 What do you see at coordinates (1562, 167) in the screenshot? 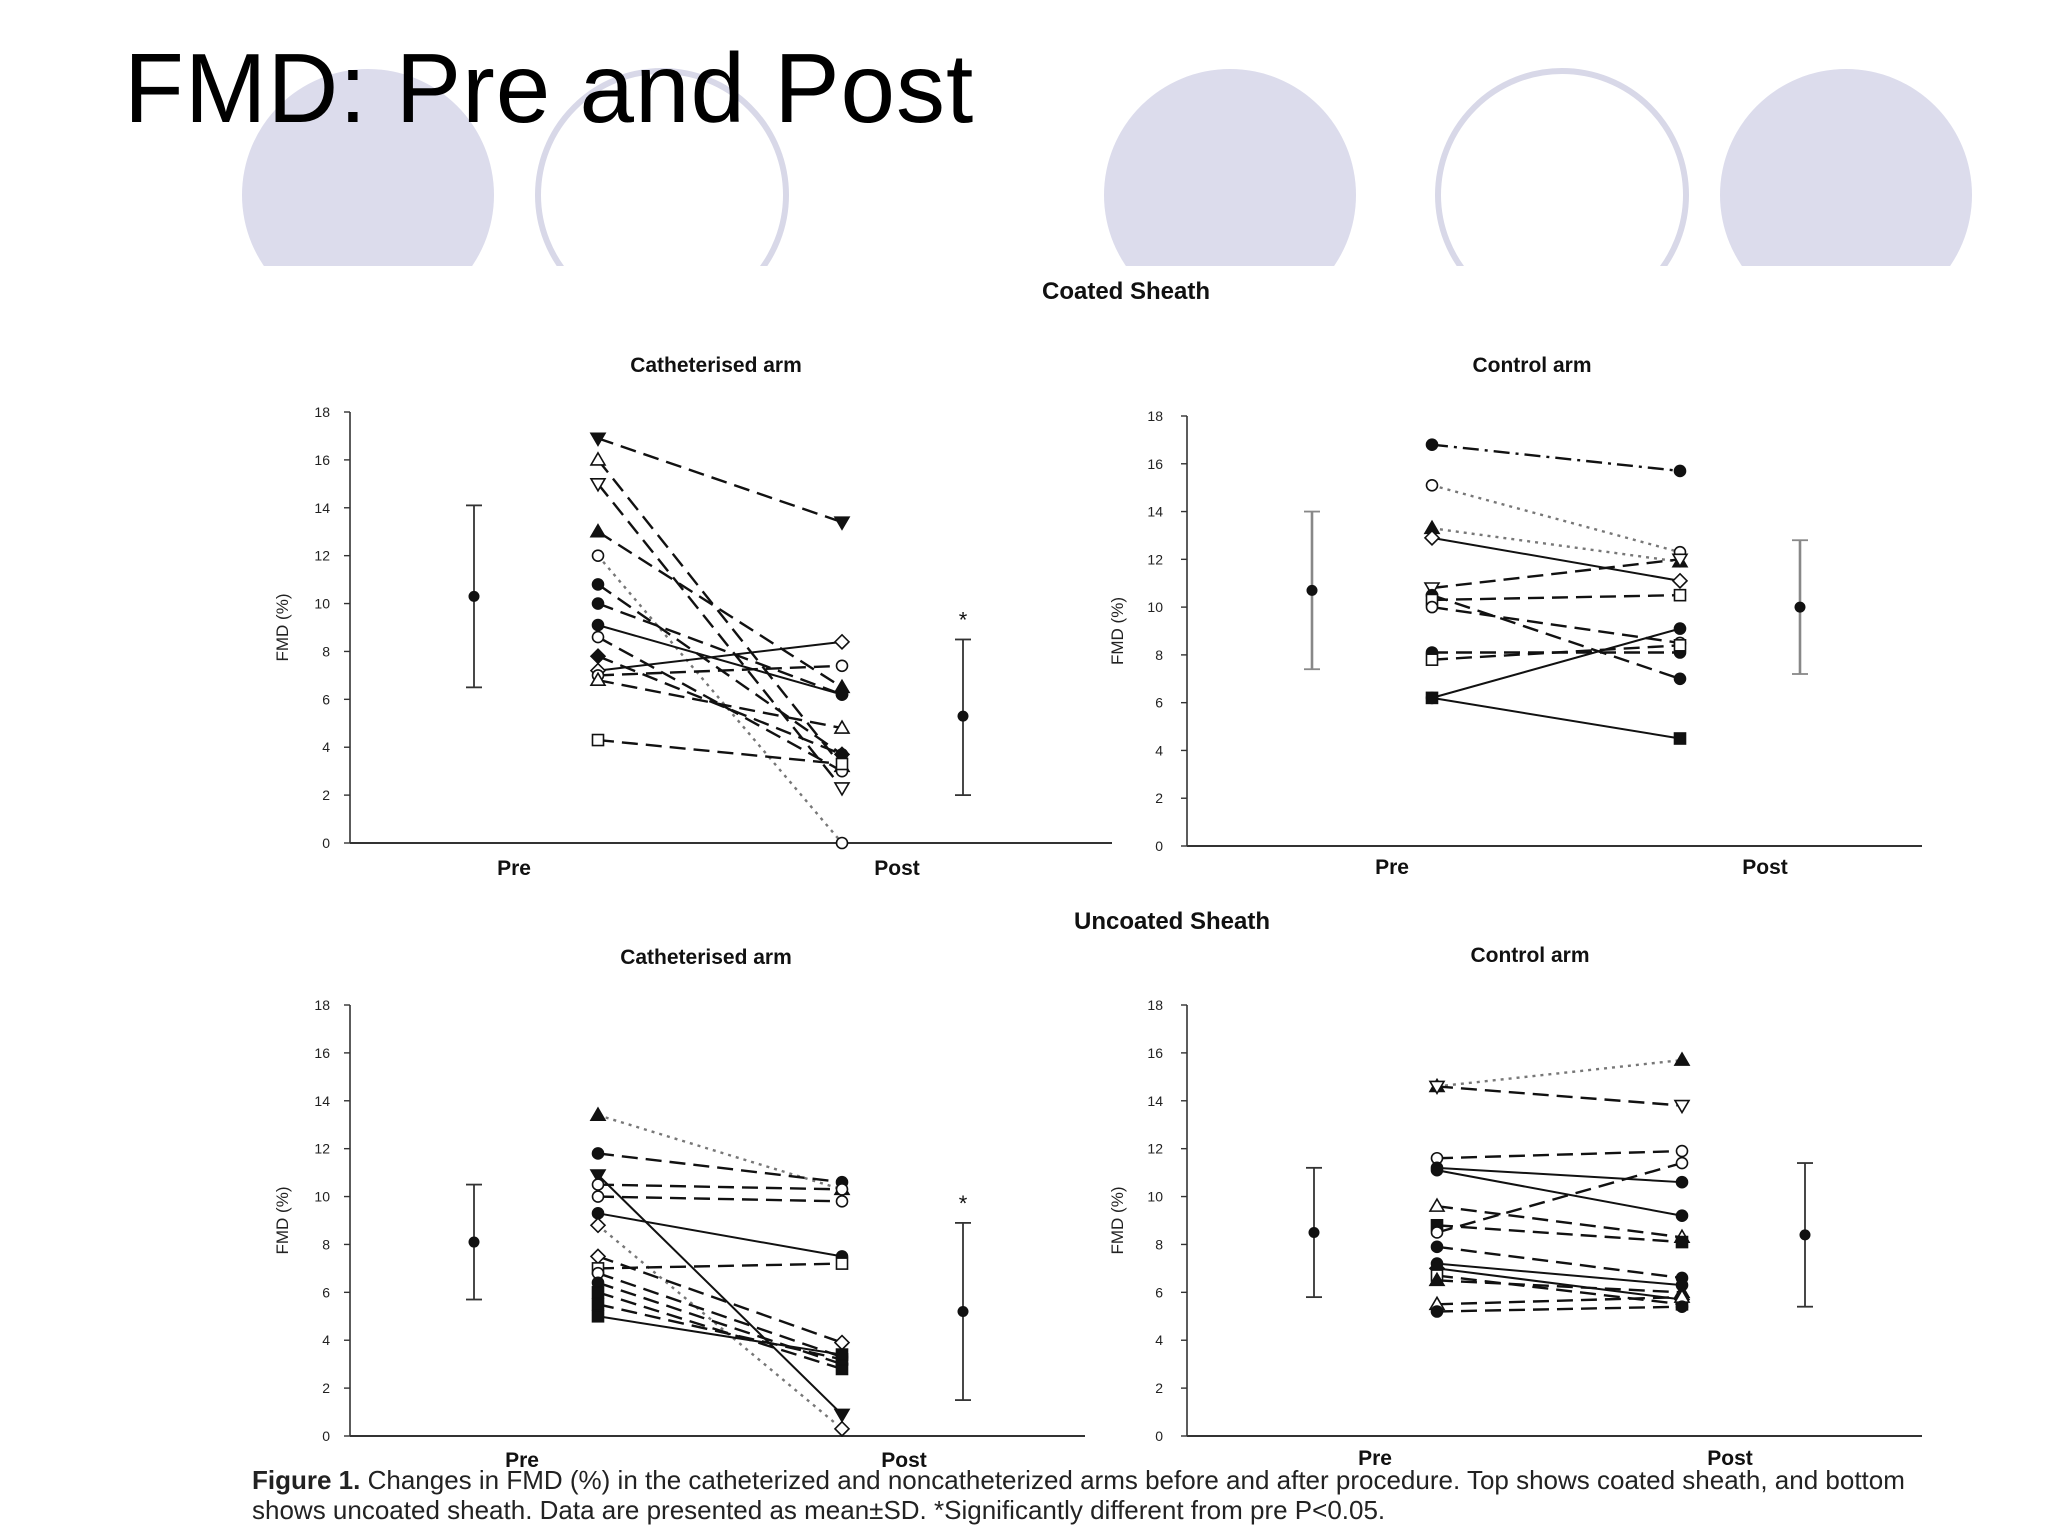
I see `decor-ring-circle` at bounding box center [1562, 167].